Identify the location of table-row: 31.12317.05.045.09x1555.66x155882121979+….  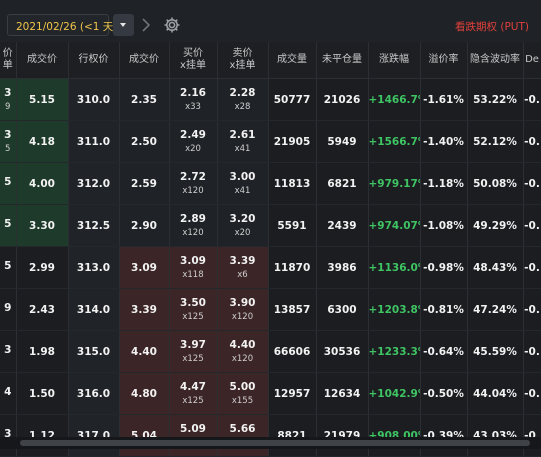
(270, 435).